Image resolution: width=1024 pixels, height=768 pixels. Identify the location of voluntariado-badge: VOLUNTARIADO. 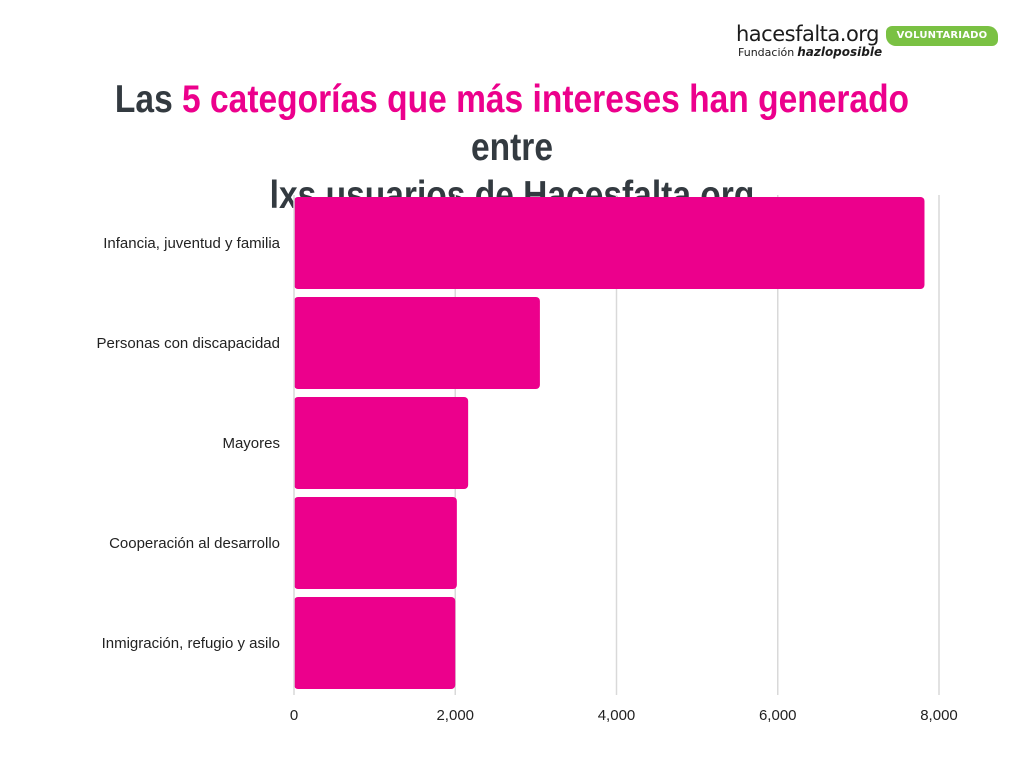
(942, 36).